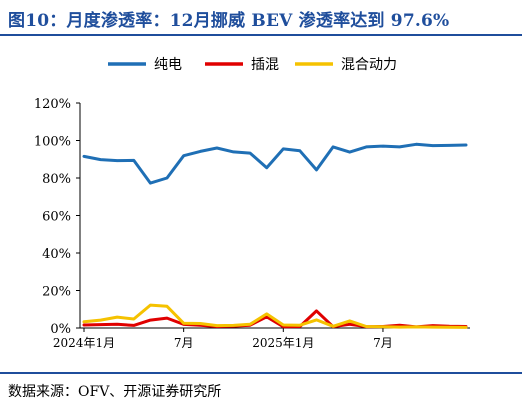  Describe the element at coordinates (60, 329) in the screenshot. I see `y-tick-label: 0%` at that location.